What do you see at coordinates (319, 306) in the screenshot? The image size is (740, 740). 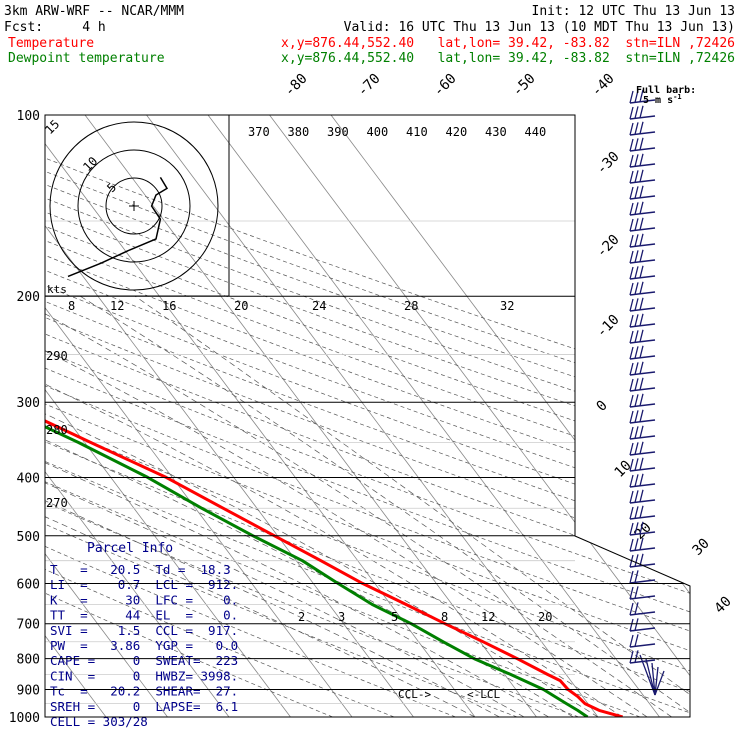 I see `hodo-axis-label: 24` at bounding box center [319, 306].